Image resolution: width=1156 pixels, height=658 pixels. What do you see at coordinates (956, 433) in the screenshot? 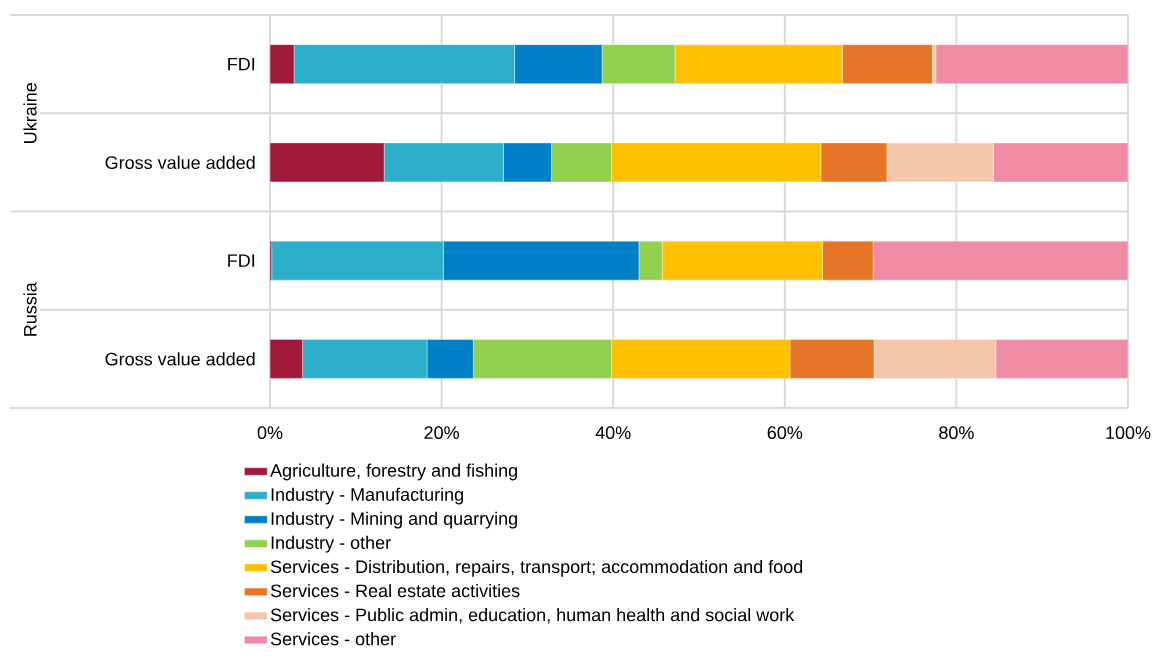
I see `x-tick-label: 80%` at bounding box center [956, 433].